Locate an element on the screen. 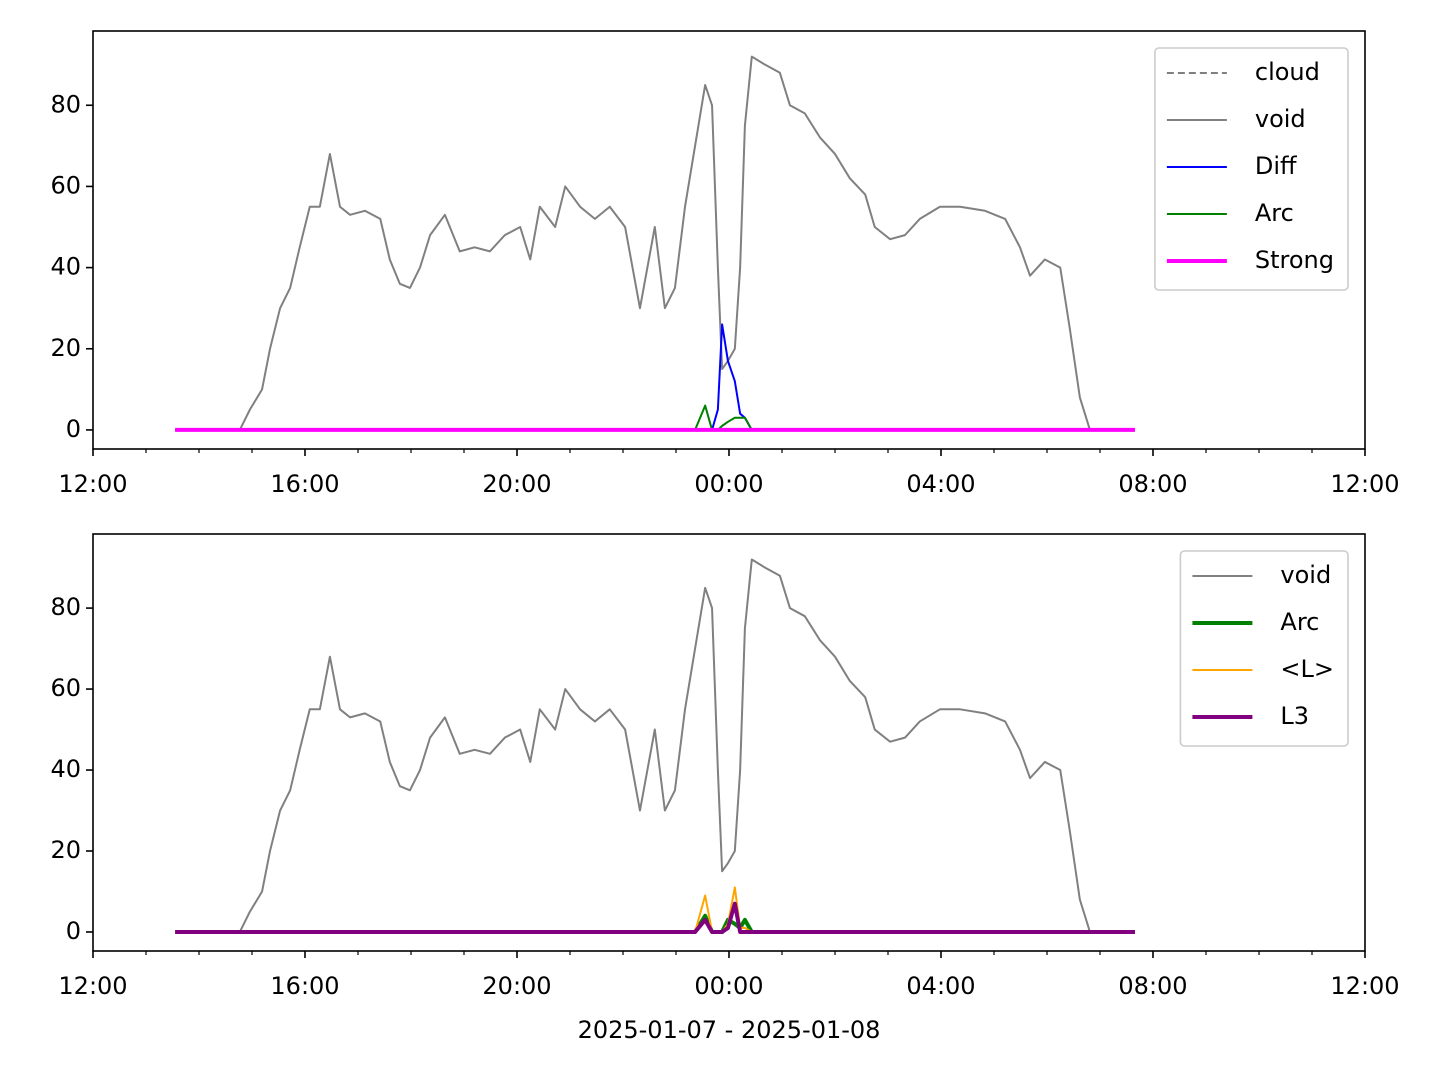 The width and height of the screenshot is (1440, 1080). legend-label: Strong is located at coordinates (1294, 260).